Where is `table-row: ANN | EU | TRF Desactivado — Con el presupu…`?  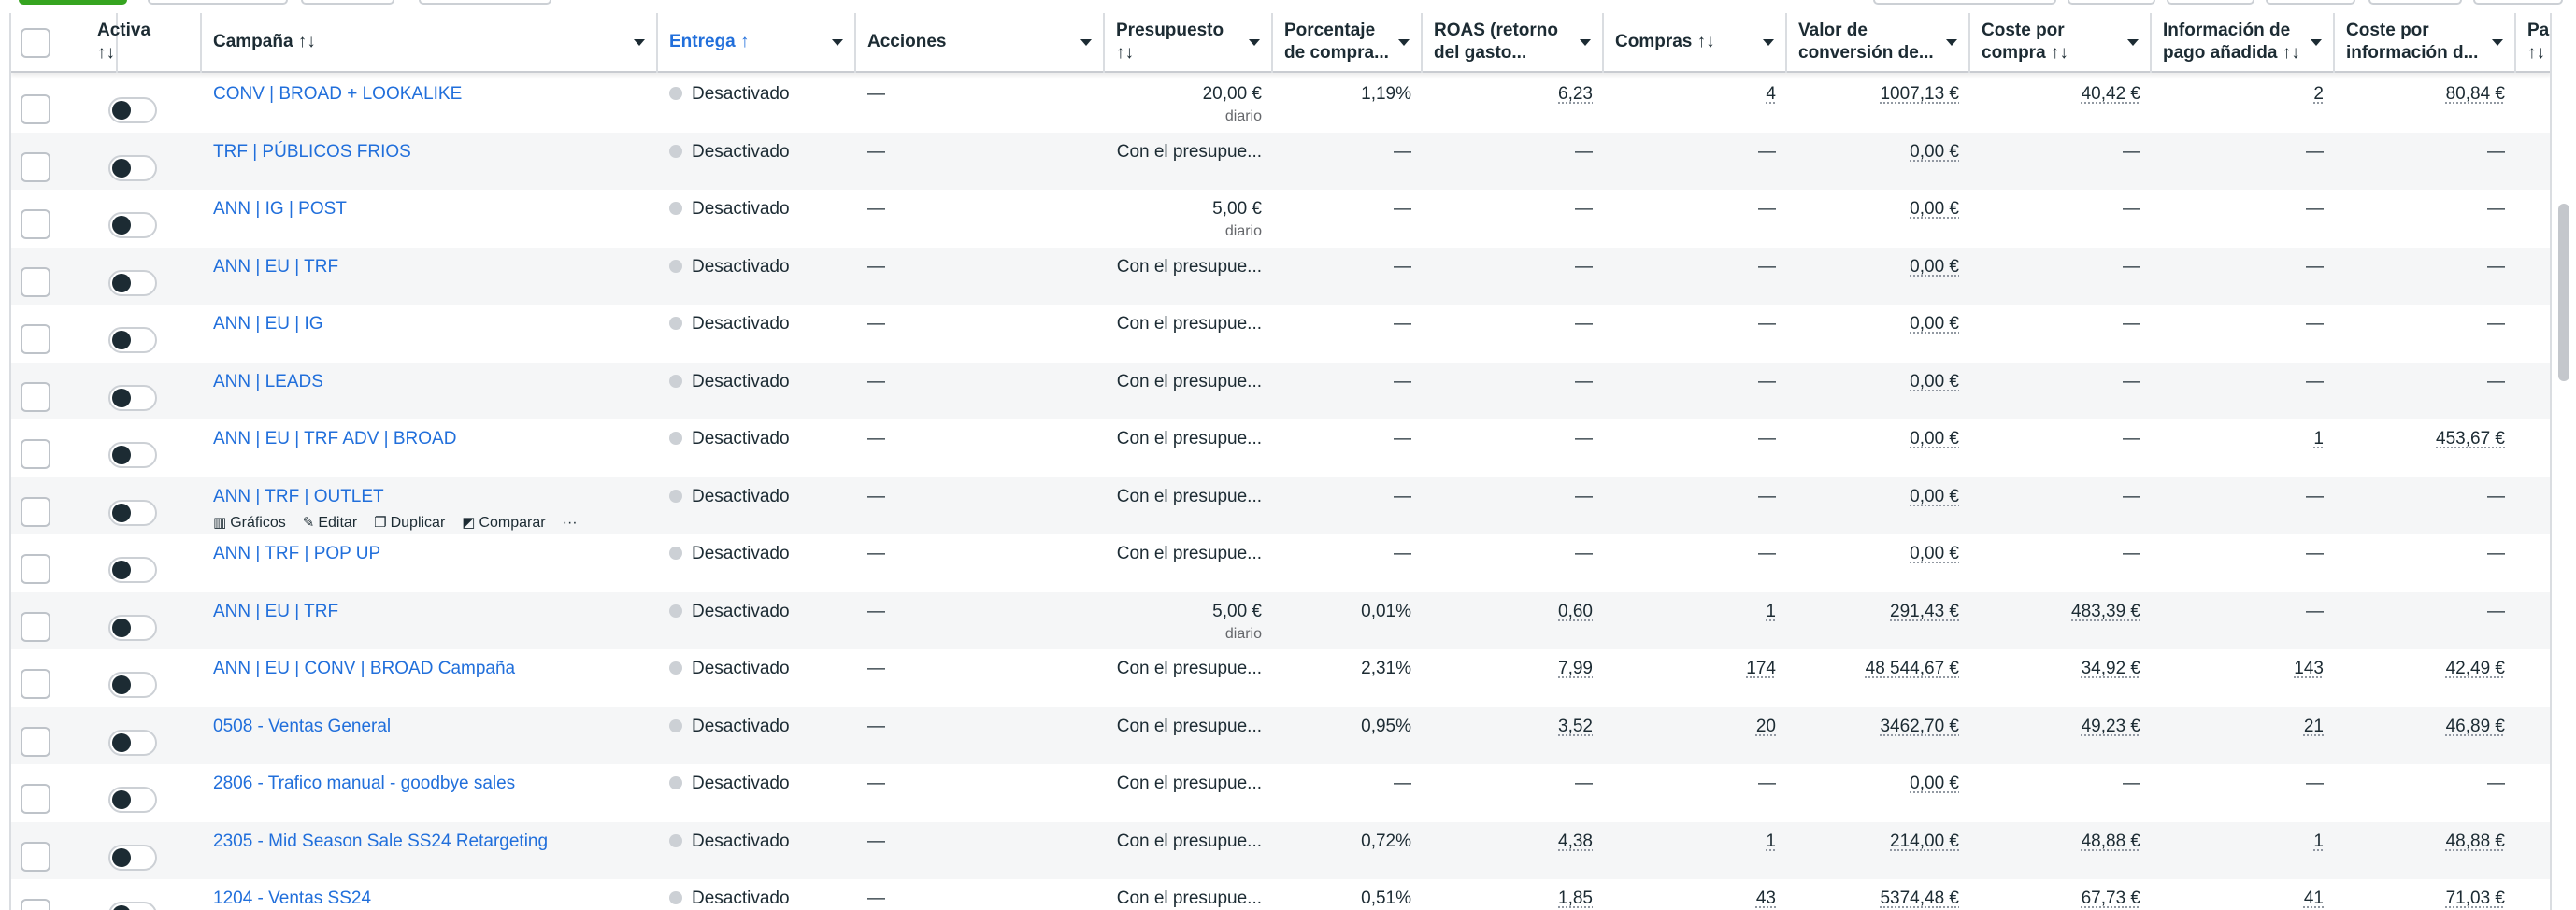
table-row: ANN | EU | TRF Desactivado — Con el presupu… is located at coordinates (1280, 276).